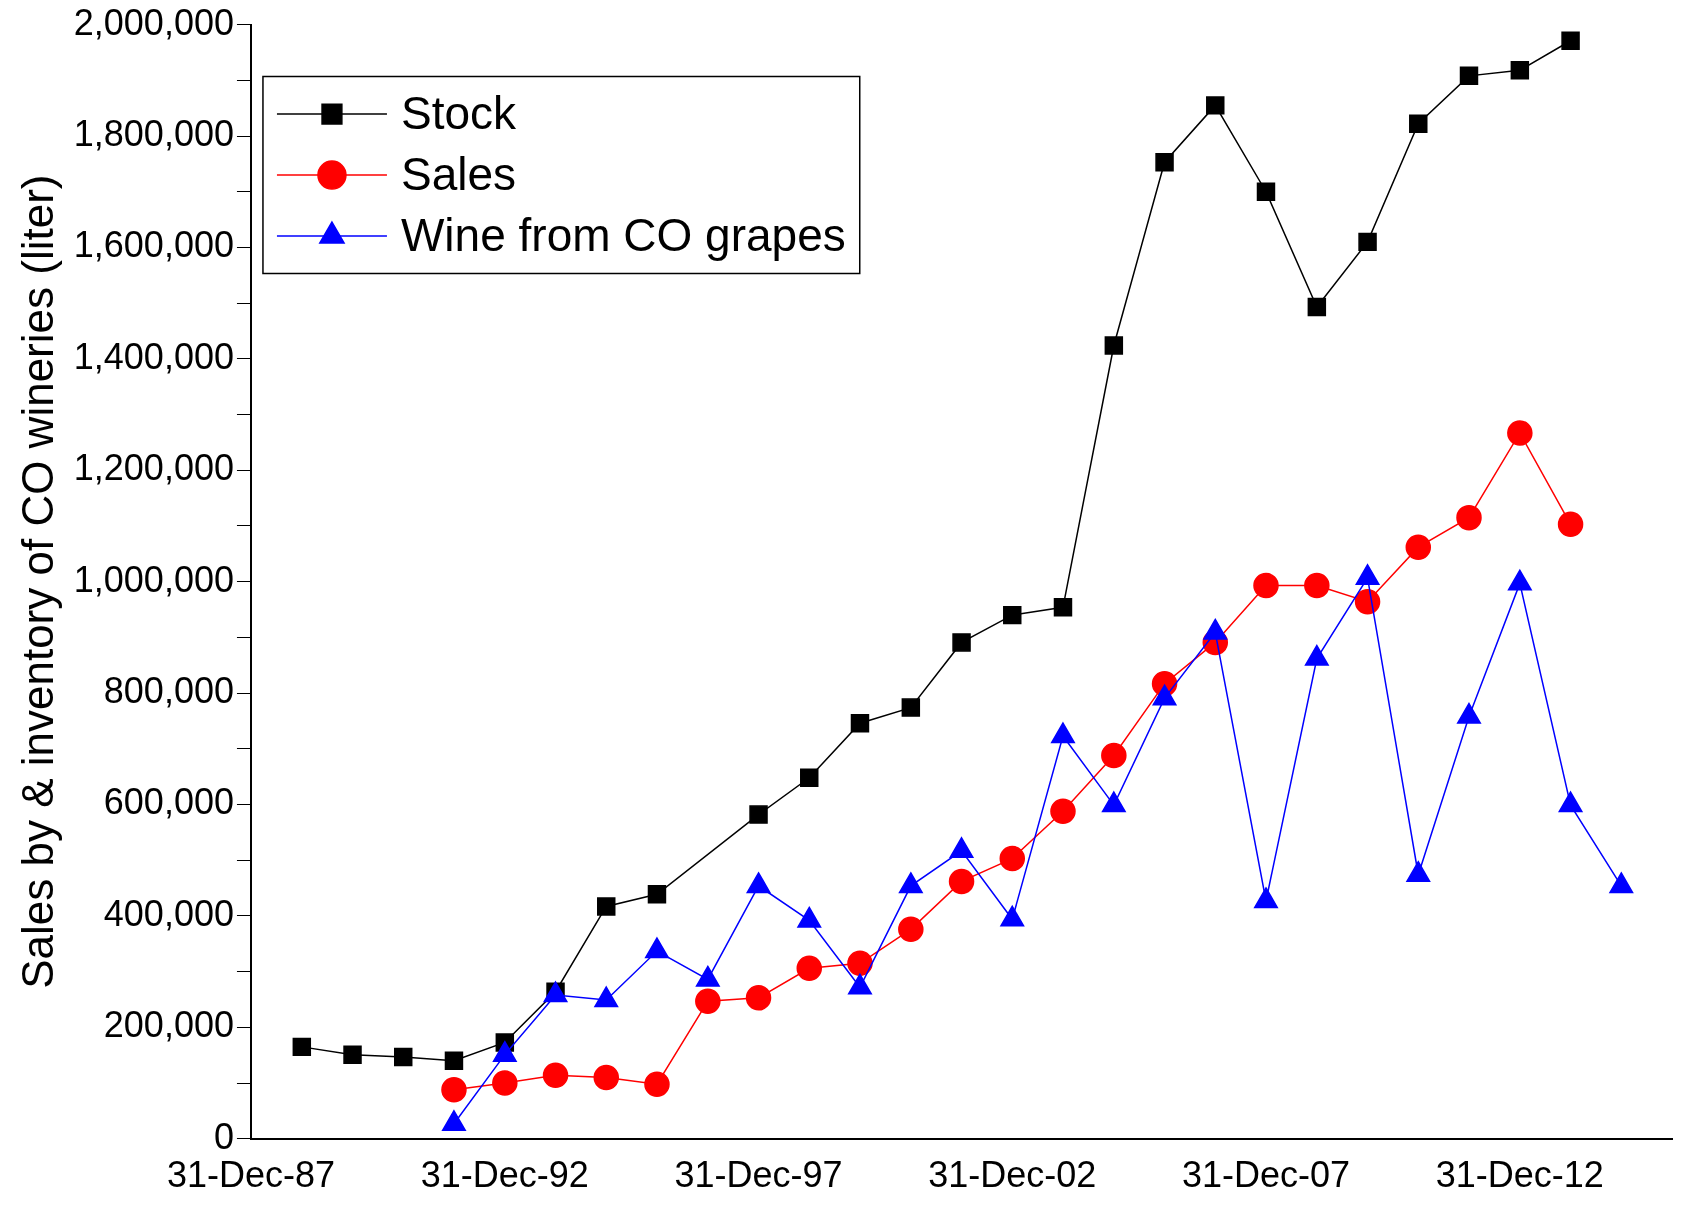  What do you see at coordinates (37, 581) in the screenshot?
I see `y-axis-title: Sales by & inventory of CO wineries (liter)` at bounding box center [37, 581].